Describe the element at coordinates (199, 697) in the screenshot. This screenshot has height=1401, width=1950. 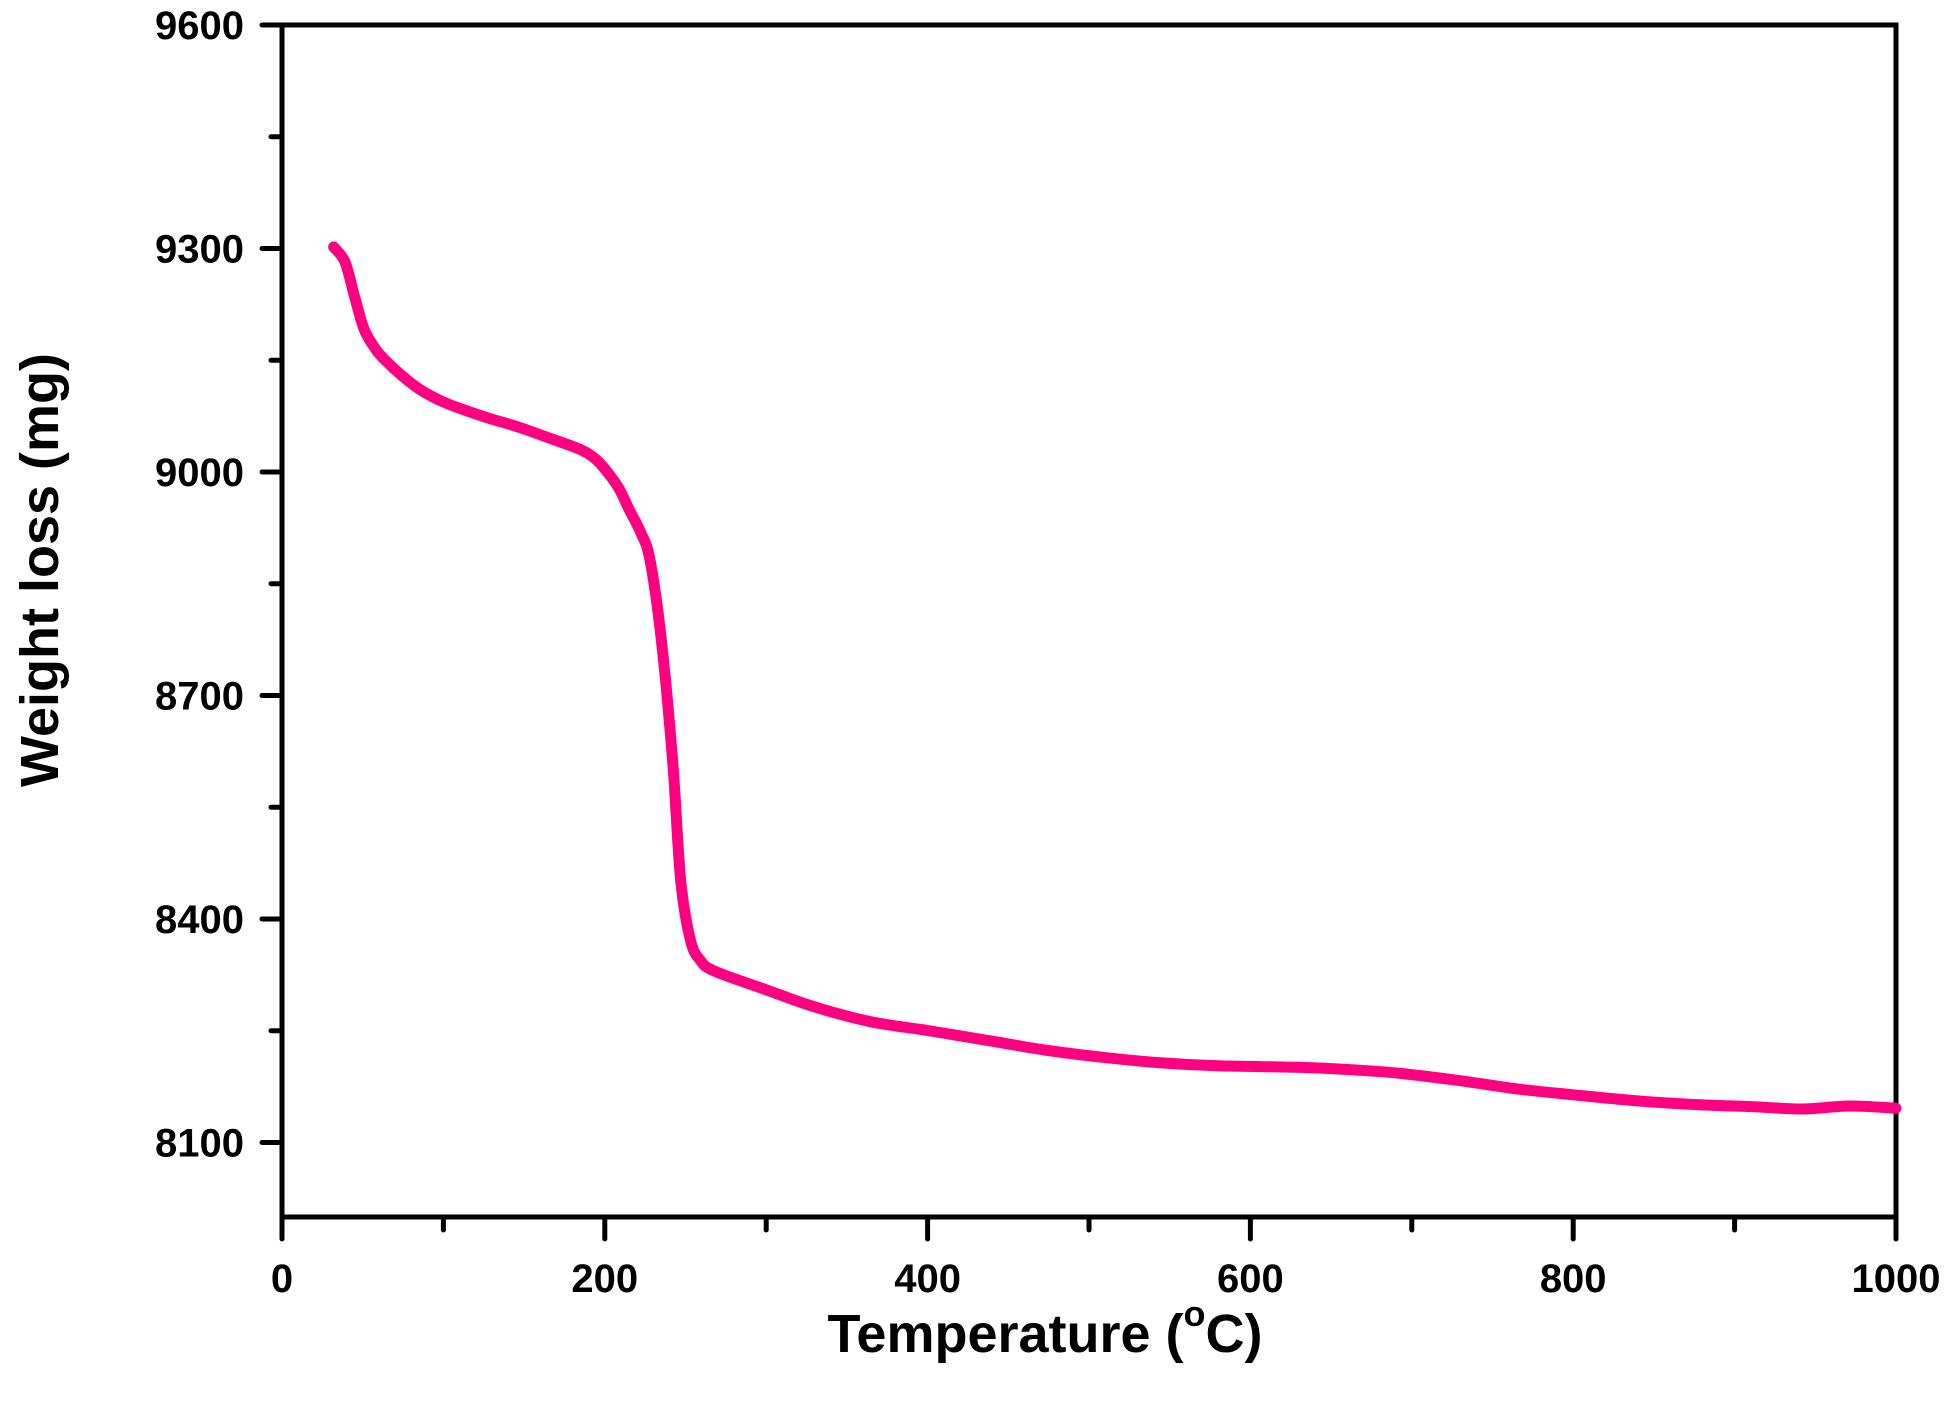
I see `y-tick-label: 8700` at that location.